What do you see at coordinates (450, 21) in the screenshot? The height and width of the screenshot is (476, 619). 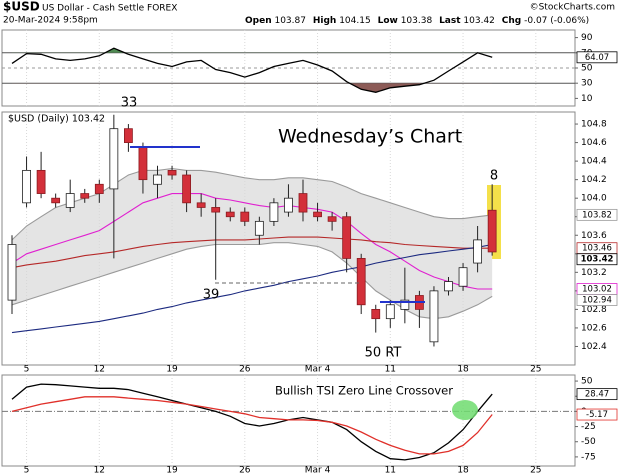 I see `quote-label: Last` at bounding box center [450, 21].